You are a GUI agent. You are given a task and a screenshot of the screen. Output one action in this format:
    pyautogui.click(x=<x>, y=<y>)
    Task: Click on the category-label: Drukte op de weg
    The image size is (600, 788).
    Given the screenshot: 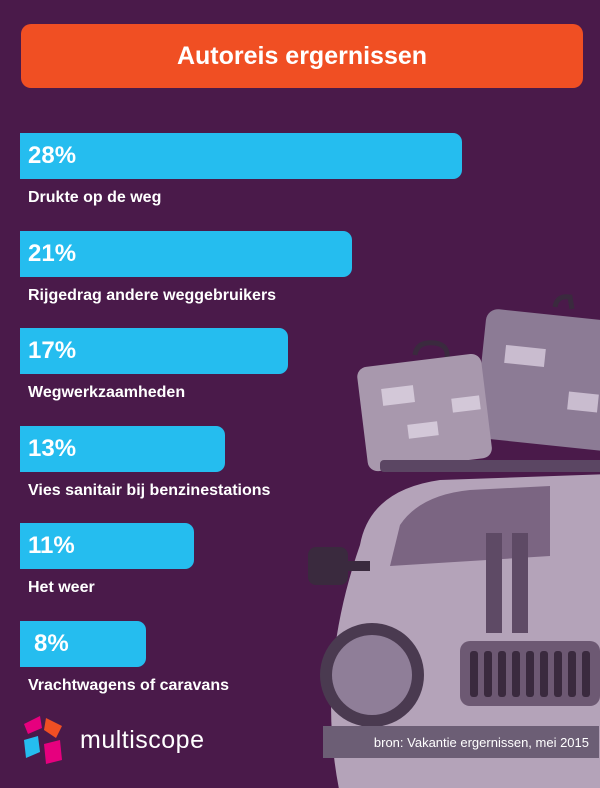 What is the action you would take?
    pyautogui.click(x=95, y=197)
    